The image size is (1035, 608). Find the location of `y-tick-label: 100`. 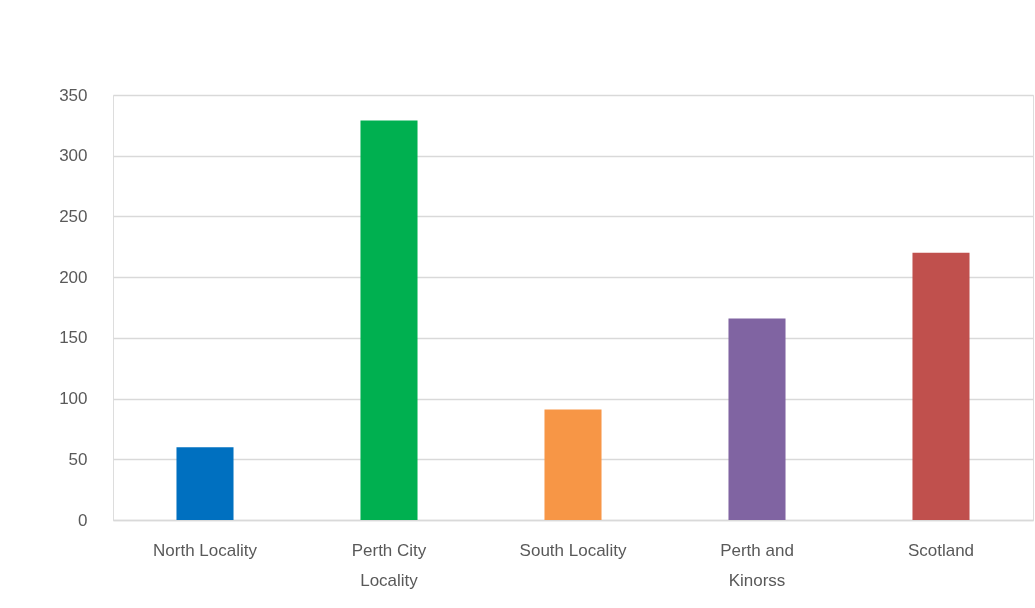

y-tick-label: 100 is located at coordinates (73, 399).